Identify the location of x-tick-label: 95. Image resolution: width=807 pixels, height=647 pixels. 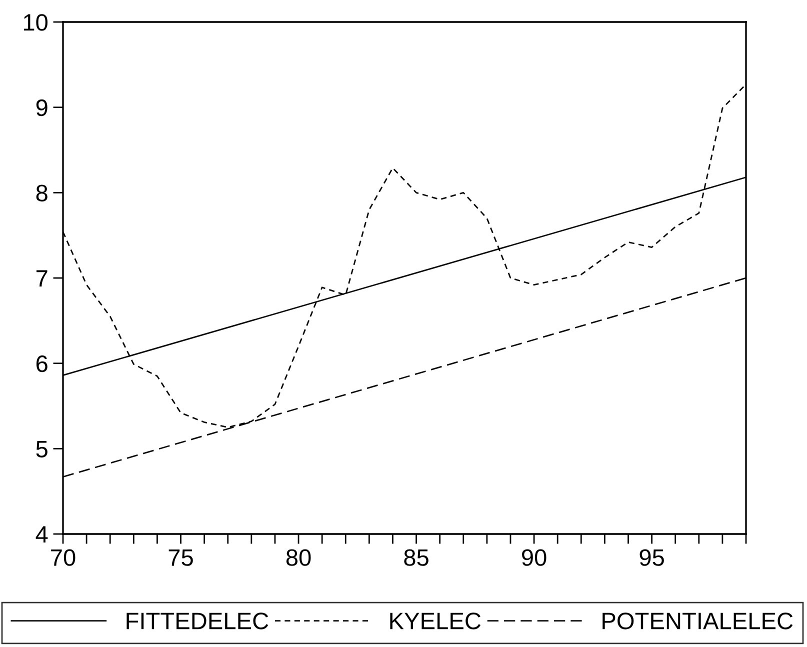
(652, 557).